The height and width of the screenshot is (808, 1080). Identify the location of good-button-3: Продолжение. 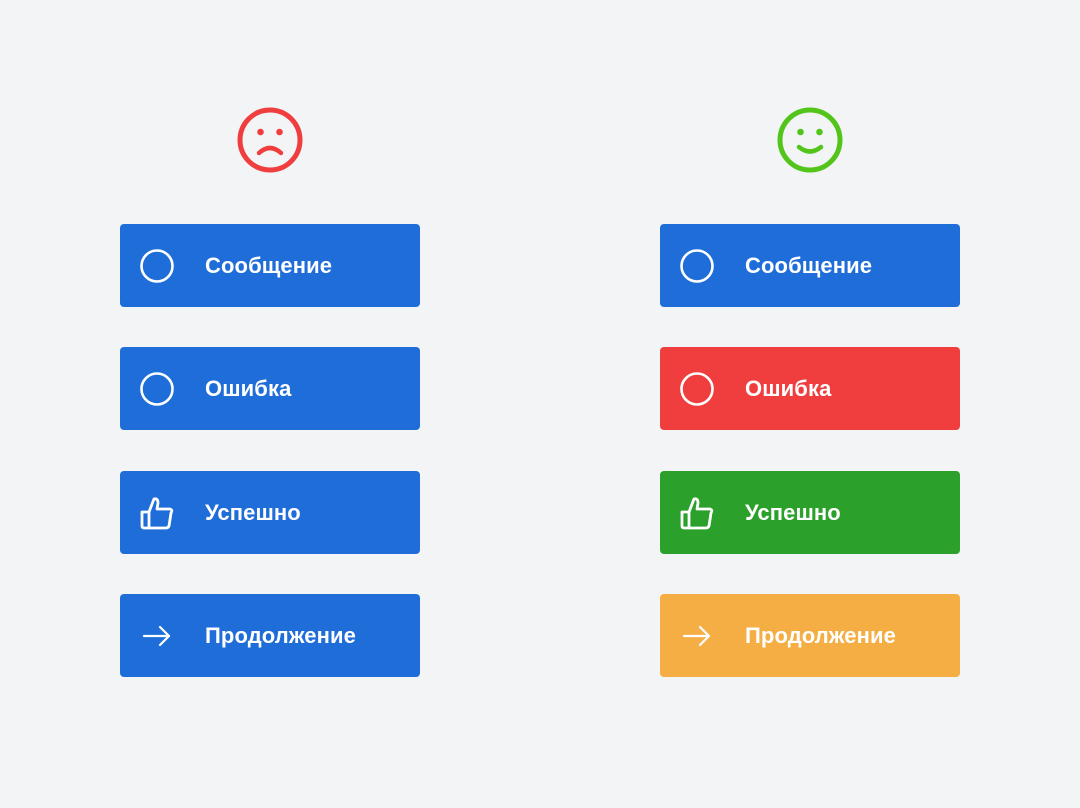
(810, 635).